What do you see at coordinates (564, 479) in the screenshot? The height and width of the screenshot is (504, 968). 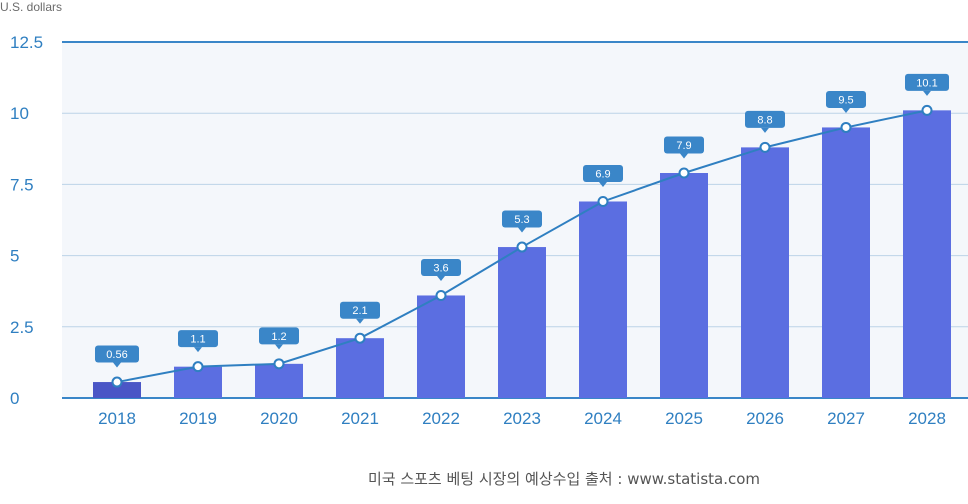 I see `source-caption: 미국 스포츠 베팅 시장의 예상수입 출처 : www.statista.com` at bounding box center [564, 479].